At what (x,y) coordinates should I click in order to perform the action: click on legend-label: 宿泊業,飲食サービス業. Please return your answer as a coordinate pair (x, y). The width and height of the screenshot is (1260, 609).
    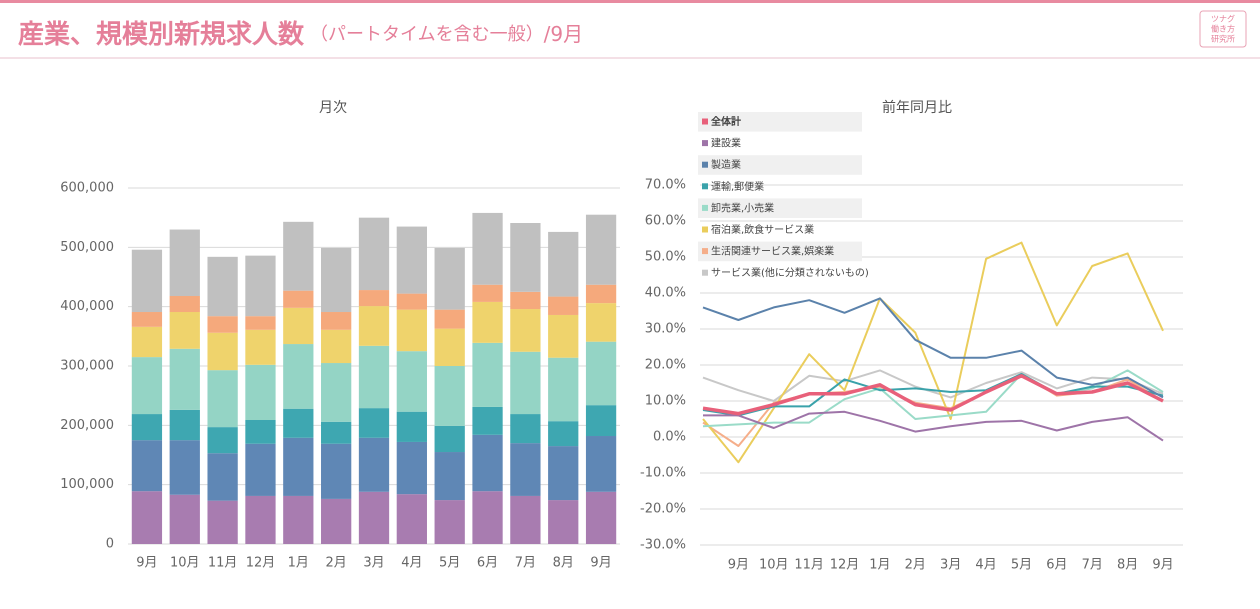
    Looking at the image, I should click on (762, 229).